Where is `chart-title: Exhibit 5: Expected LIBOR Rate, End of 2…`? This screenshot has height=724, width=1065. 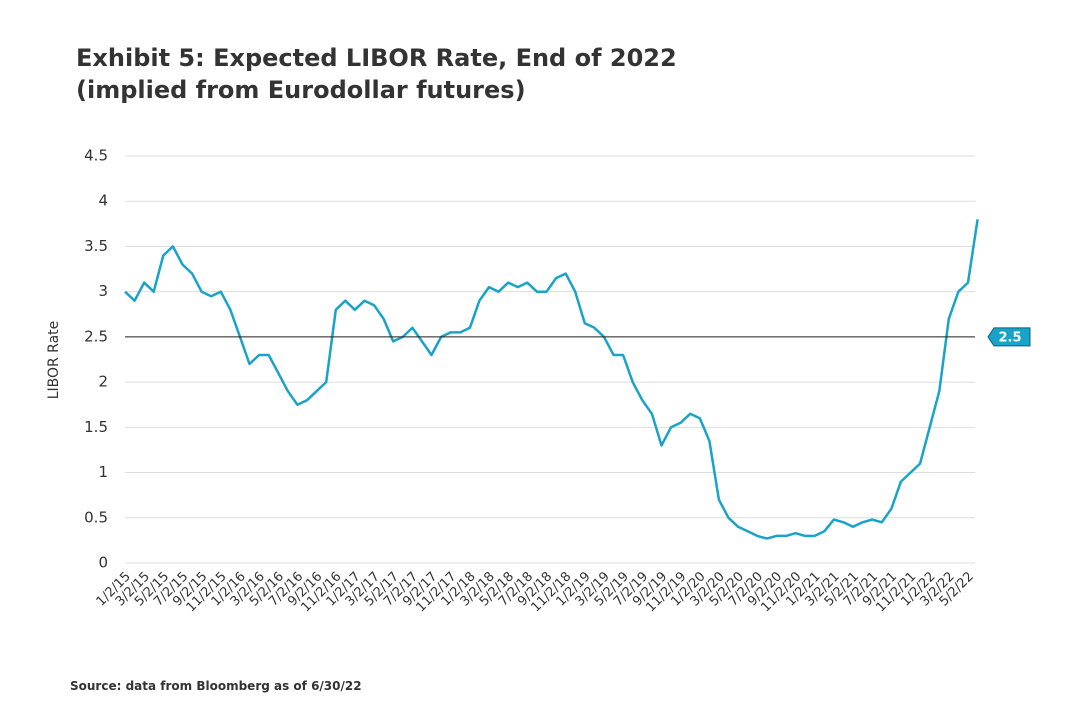 chart-title: Exhibit 5: Expected LIBOR Rate, End of 2… is located at coordinates (376, 58).